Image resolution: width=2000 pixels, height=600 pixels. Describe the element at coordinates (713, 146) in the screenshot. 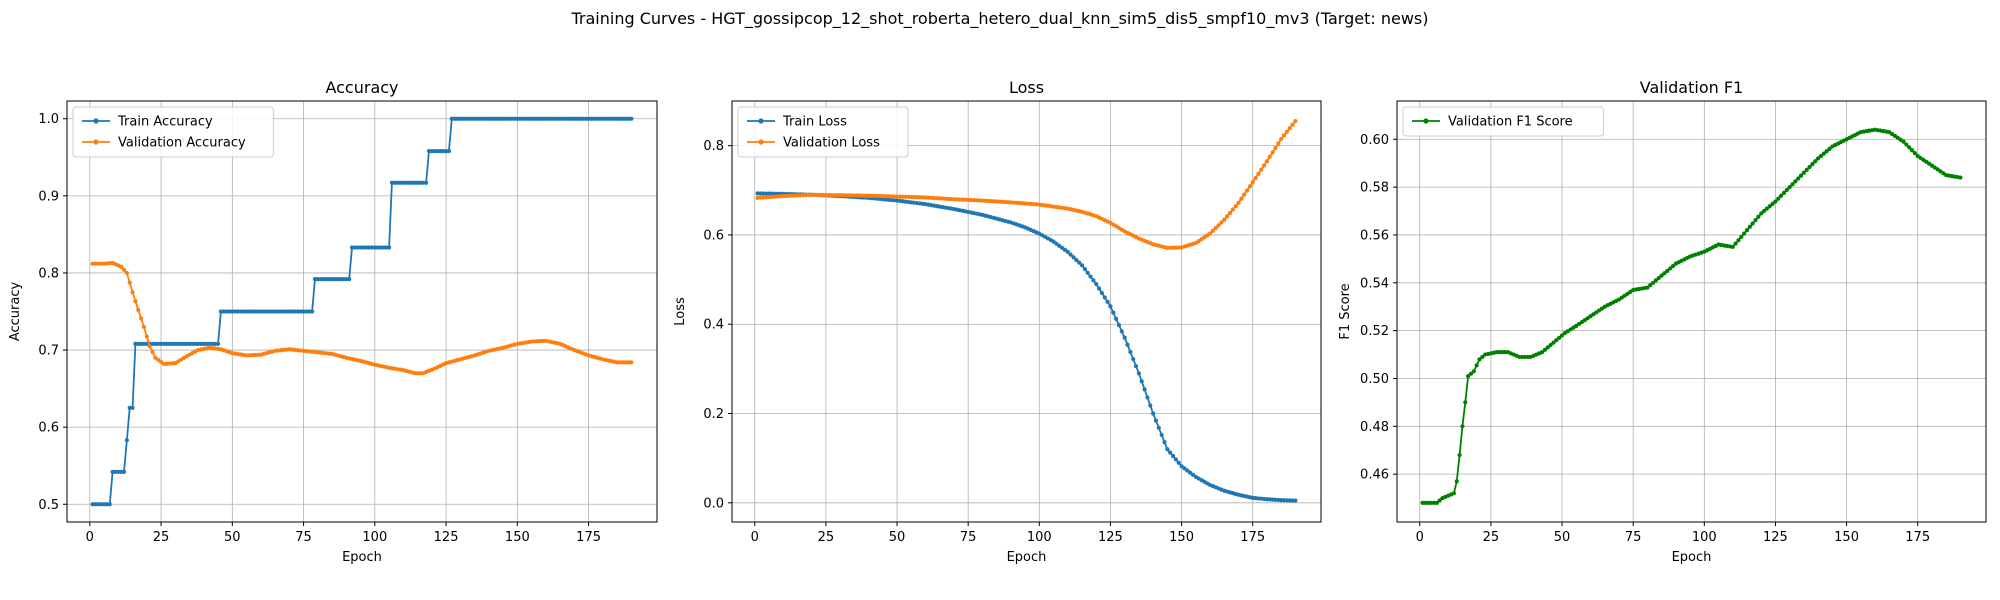

I see `y-tick-label: 0.8` at that location.